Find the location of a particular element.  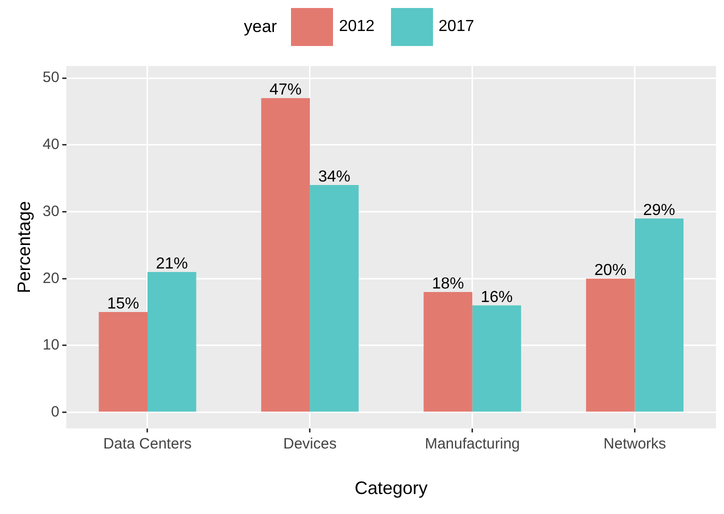

x-axis-title: Category is located at coordinates (391, 488).